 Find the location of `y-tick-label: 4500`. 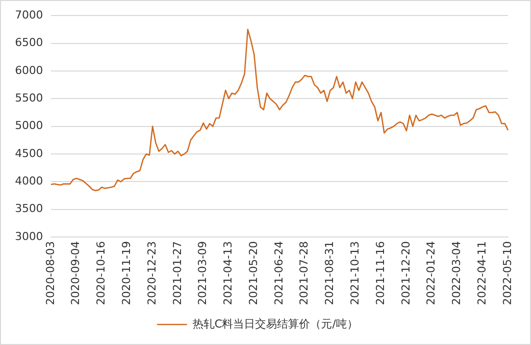

y-tick-label: 4500 is located at coordinates (28, 153).